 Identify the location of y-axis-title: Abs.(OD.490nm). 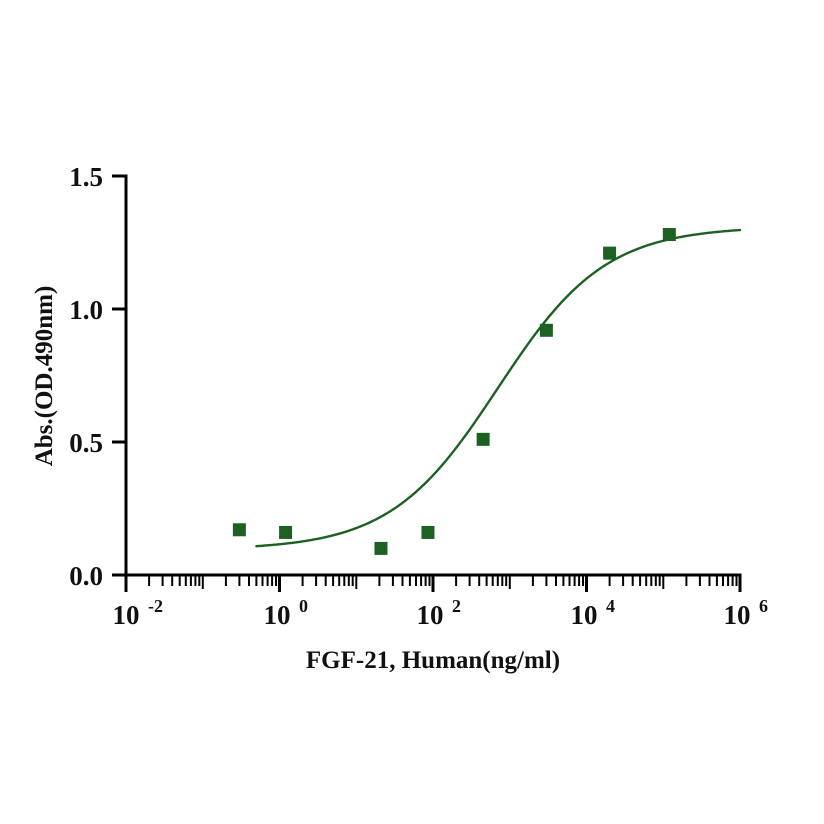
(44, 376).